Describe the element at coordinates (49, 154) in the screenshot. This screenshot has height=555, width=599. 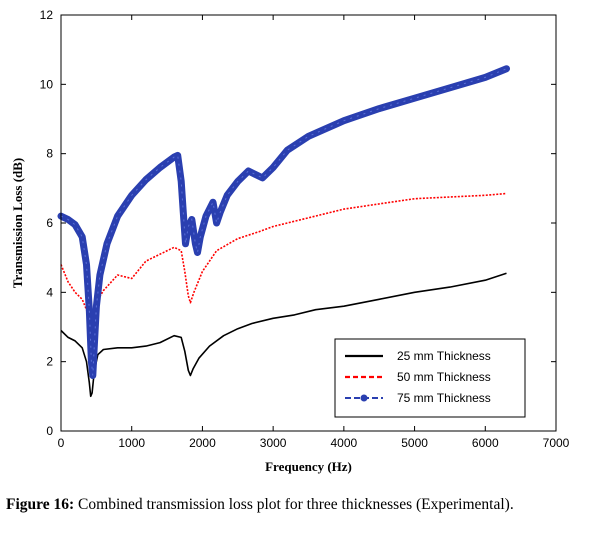
I see `y-tick-label-4: 8` at that location.